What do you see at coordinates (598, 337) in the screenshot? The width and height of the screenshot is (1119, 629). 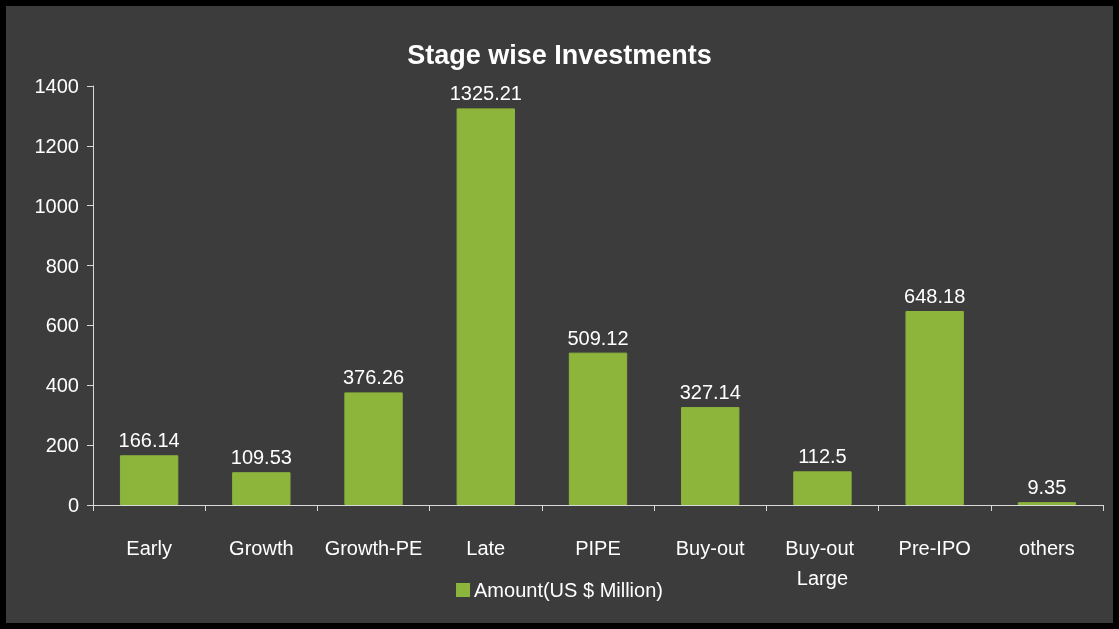 I see `data-label: 509.12` at bounding box center [598, 337].